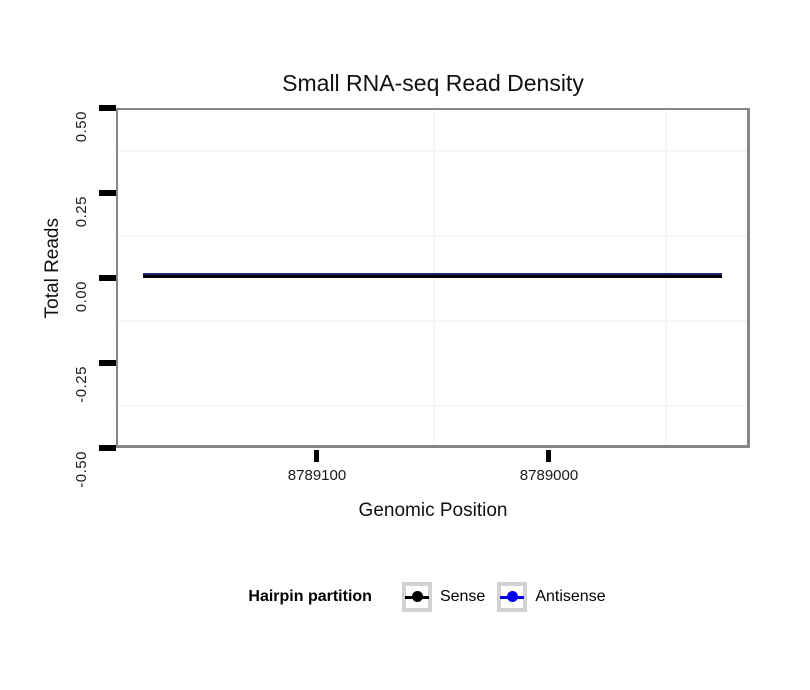 This screenshot has width=810, height=690. What do you see at coordinates (81, 297) in the screenshot?
I see `y-tick-label-000: 0.00` at bounding box center [81, 297].